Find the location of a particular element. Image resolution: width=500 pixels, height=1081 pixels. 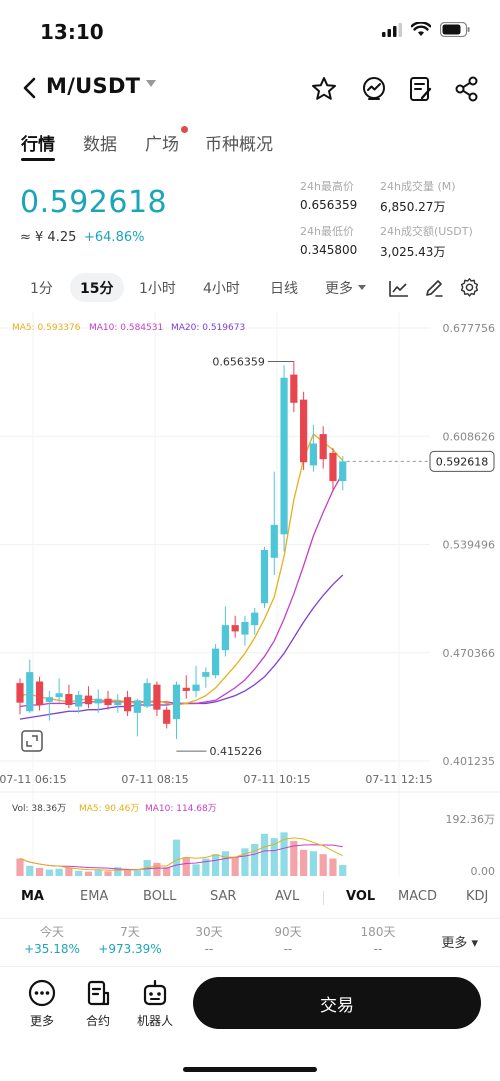

tf-4h: 4小时 is located at coordinates (221, 289).